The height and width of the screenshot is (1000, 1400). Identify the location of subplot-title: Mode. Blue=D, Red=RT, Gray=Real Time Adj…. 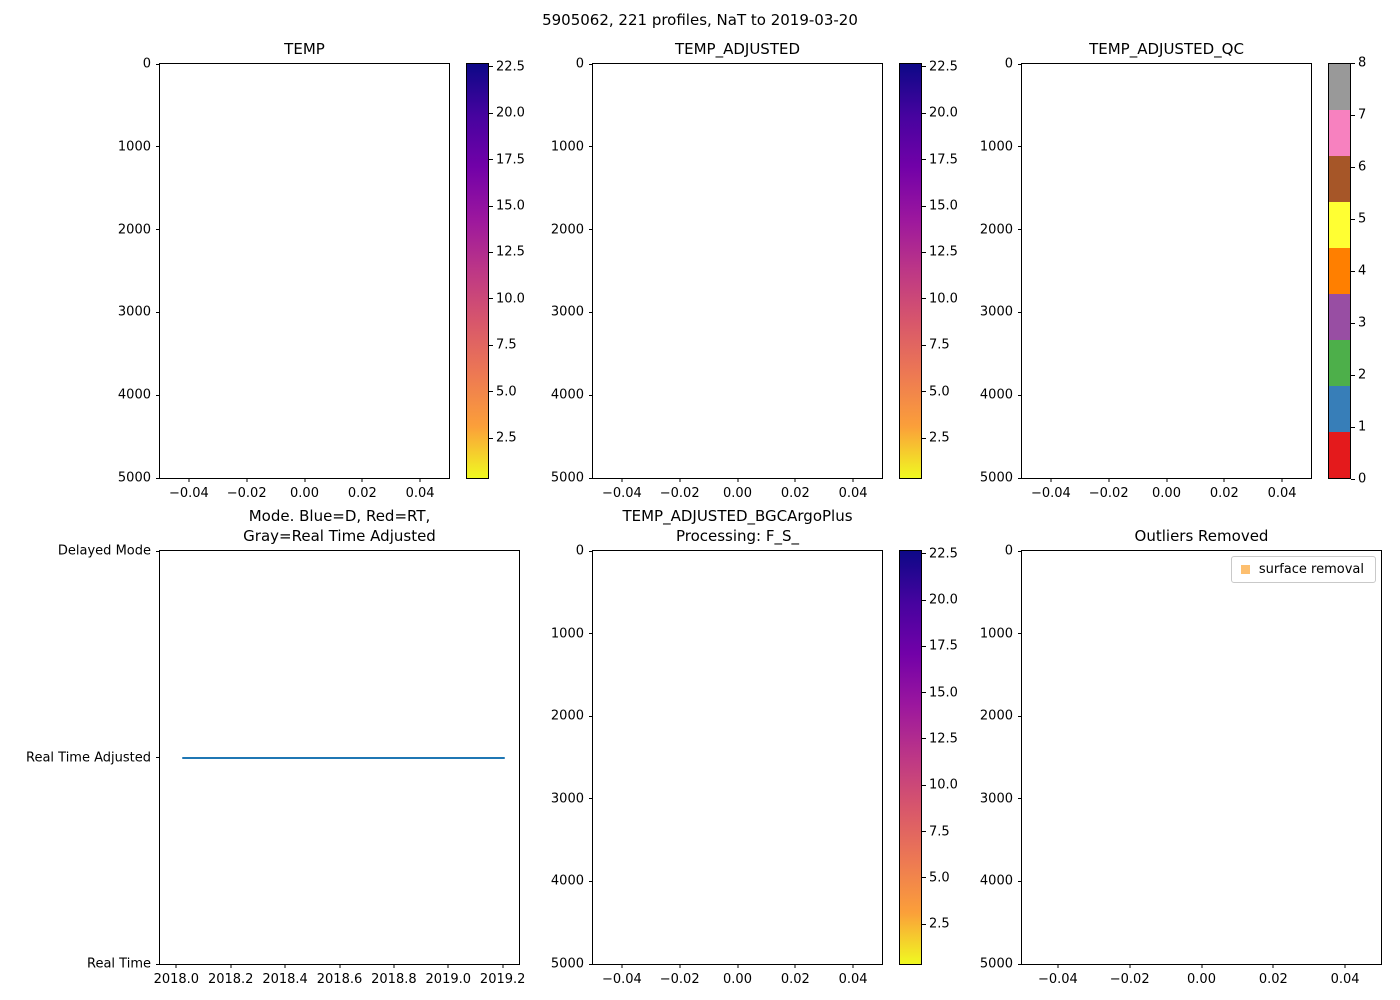
(339, 526).